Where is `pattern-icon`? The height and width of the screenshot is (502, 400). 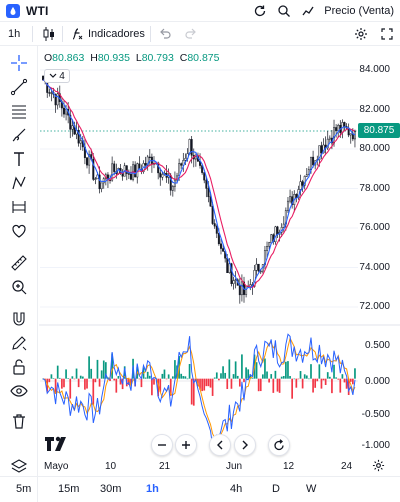
pattern-icon is located at coordinates (19, 183).